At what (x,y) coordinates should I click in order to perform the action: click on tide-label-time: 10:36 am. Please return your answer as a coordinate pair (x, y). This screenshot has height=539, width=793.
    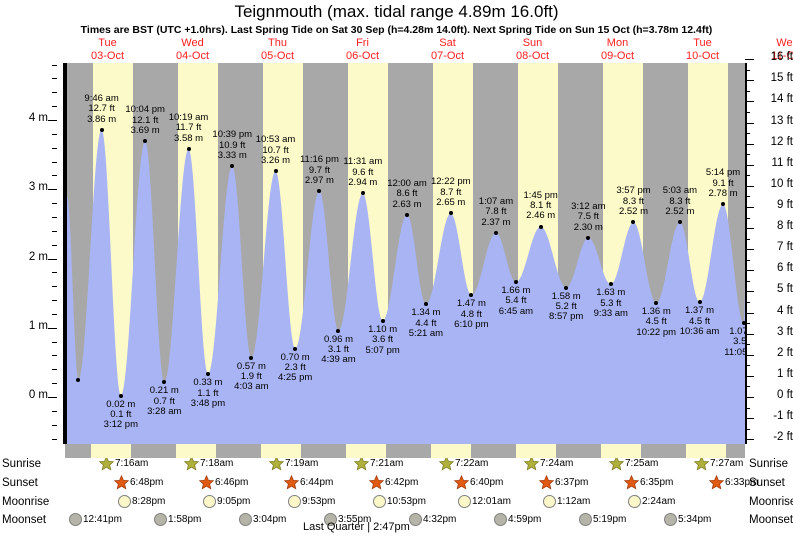
    Looking at the image, I should click on (699, 331).